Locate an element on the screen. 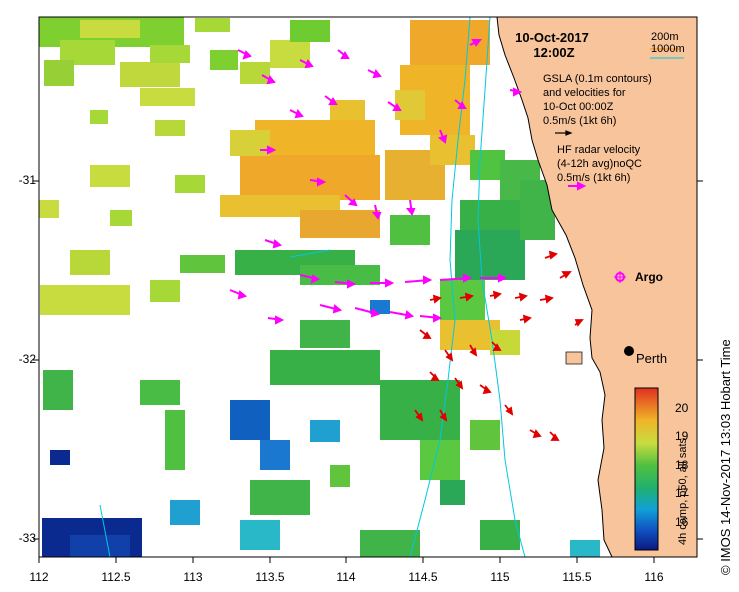 This screenshot has height=592, width=739. x-tick-label: 112.5 is located at coordinates (116, 577).